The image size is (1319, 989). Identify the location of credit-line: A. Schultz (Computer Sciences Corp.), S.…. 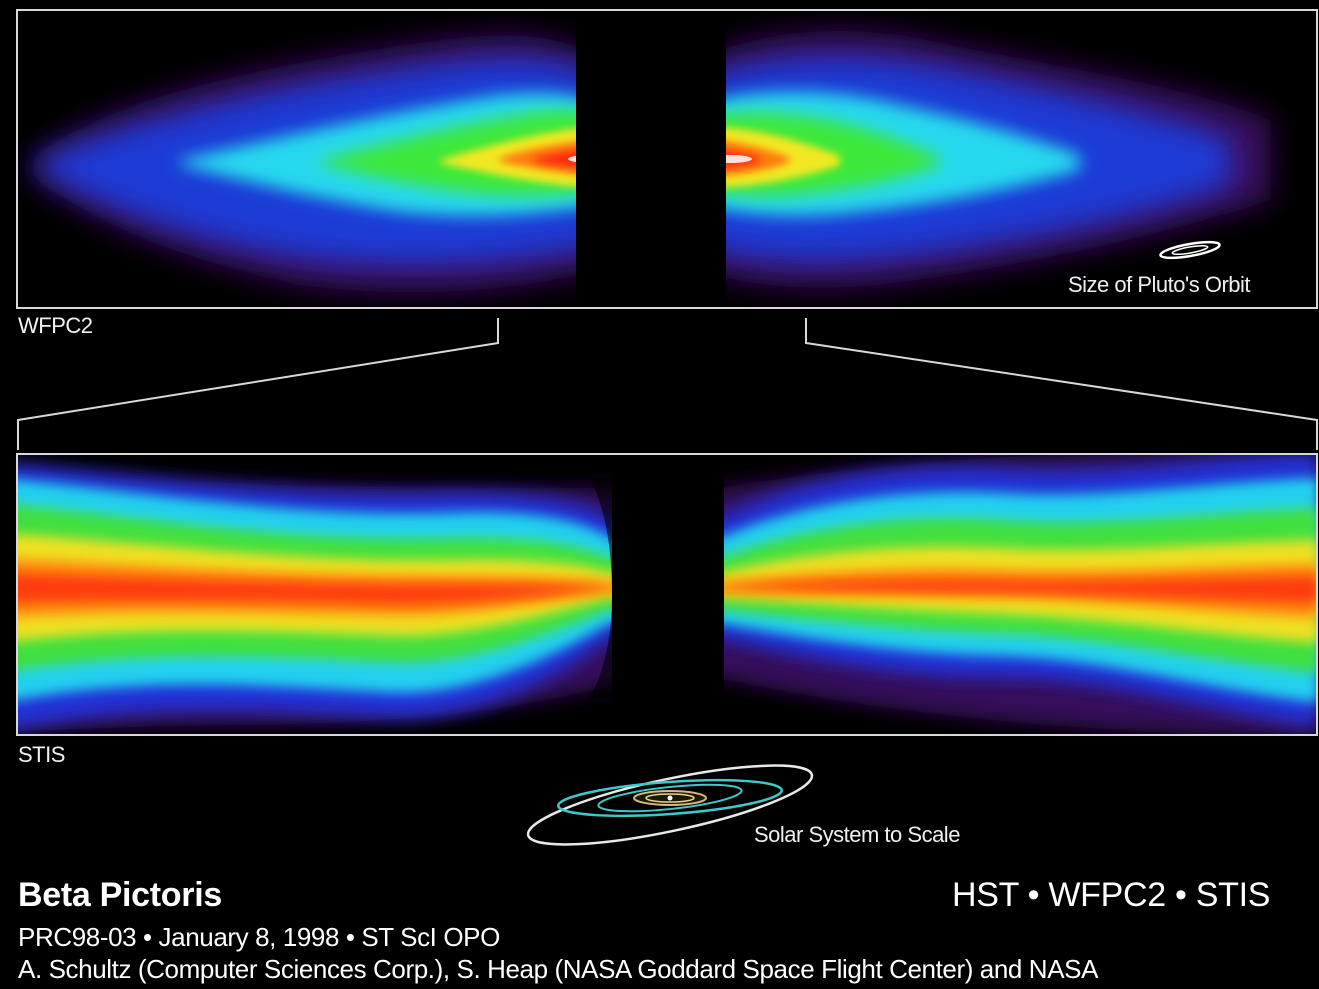
(558, 969).